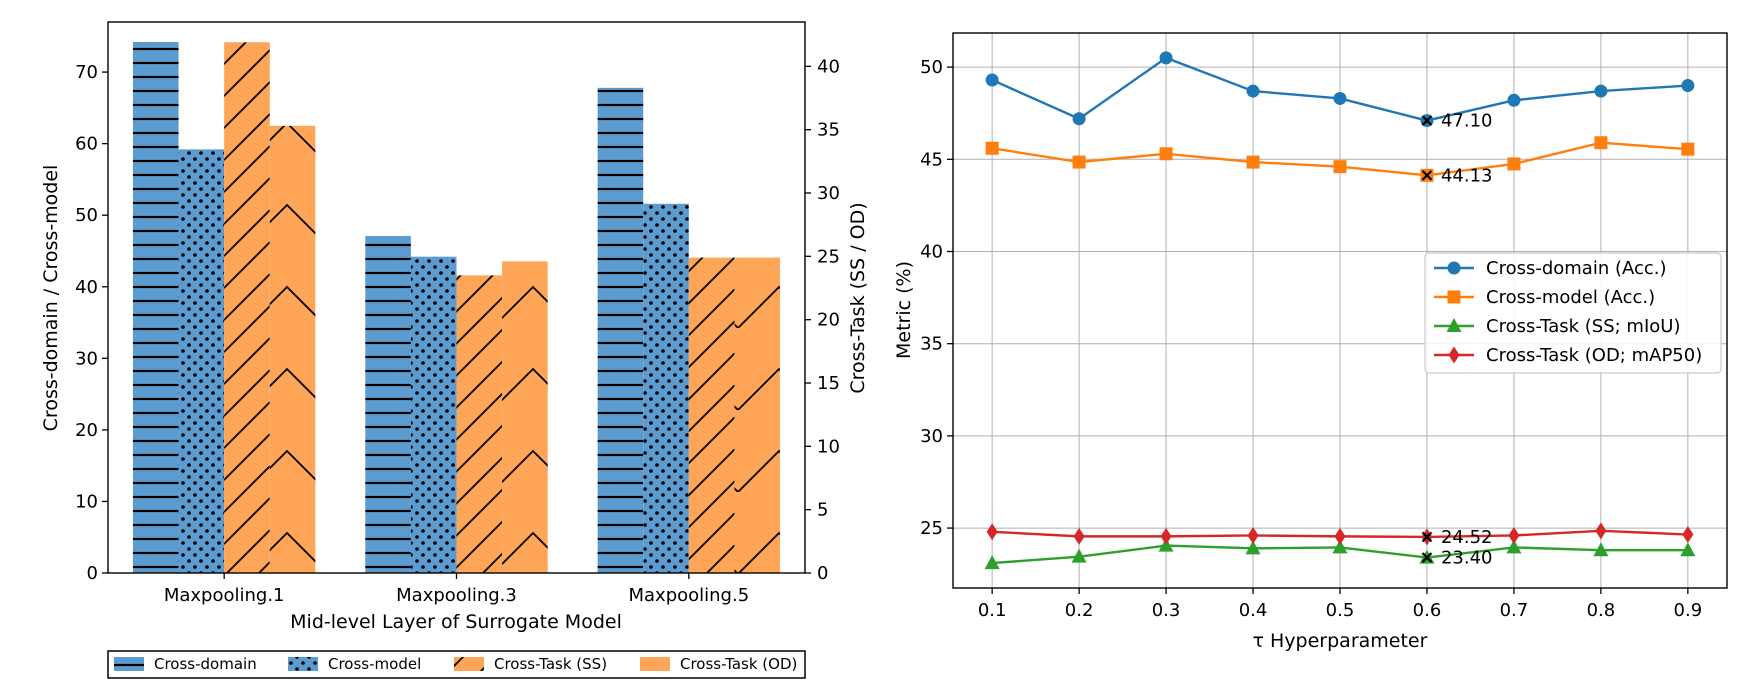 This screenshot has height=686, width=1740. I want to click on legend-frame, so click(1573, 313).